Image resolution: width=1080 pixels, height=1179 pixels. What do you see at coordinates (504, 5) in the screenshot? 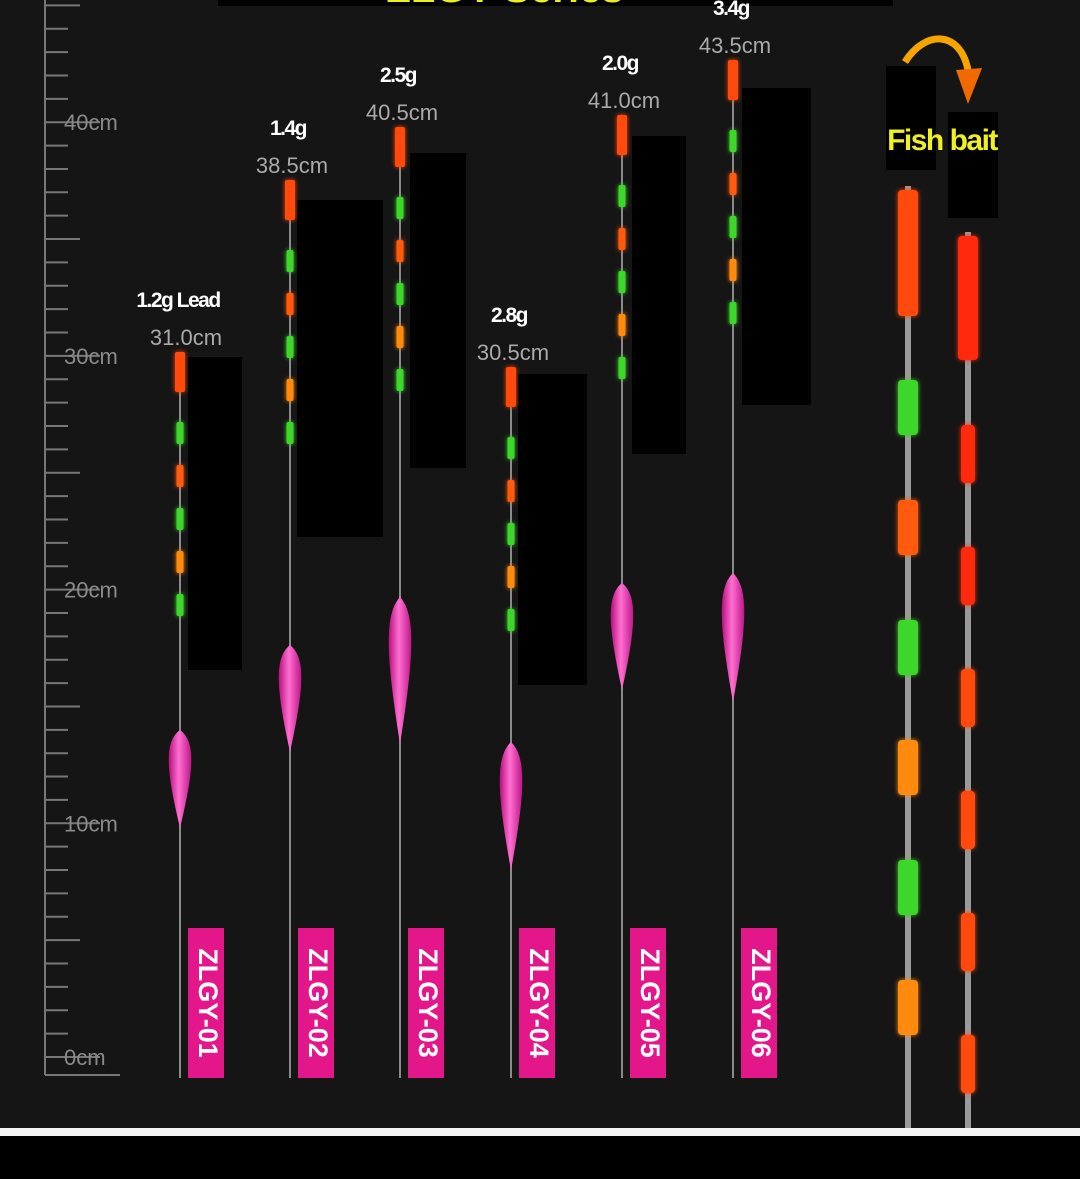
I see `title: ZLGY Series` at bounding box center [504, 5].